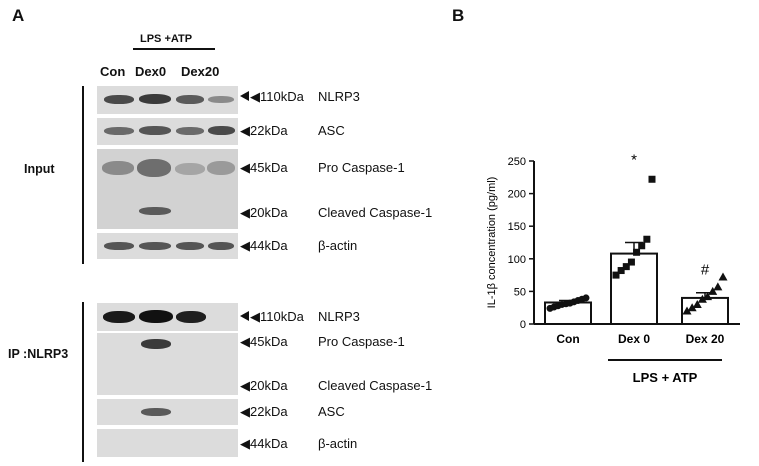 This screenshot has height=466, width=759. I want to click on y-tick-label: 200, so click(517, 195).